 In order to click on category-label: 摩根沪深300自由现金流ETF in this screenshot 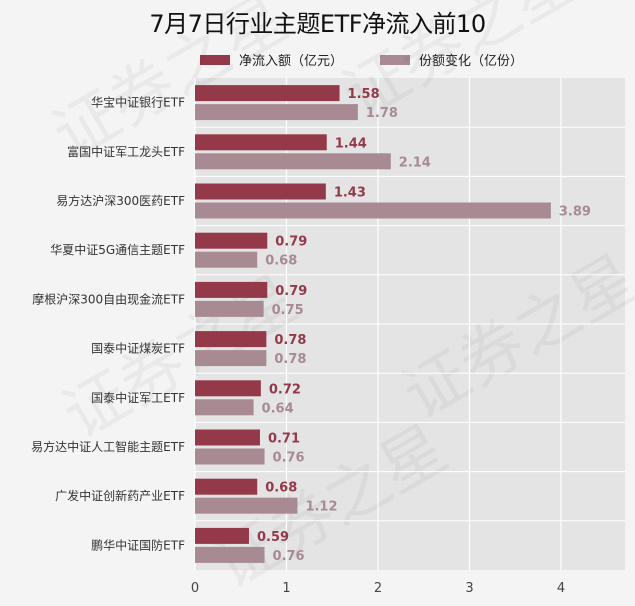, I will do `click(108, 298)`.